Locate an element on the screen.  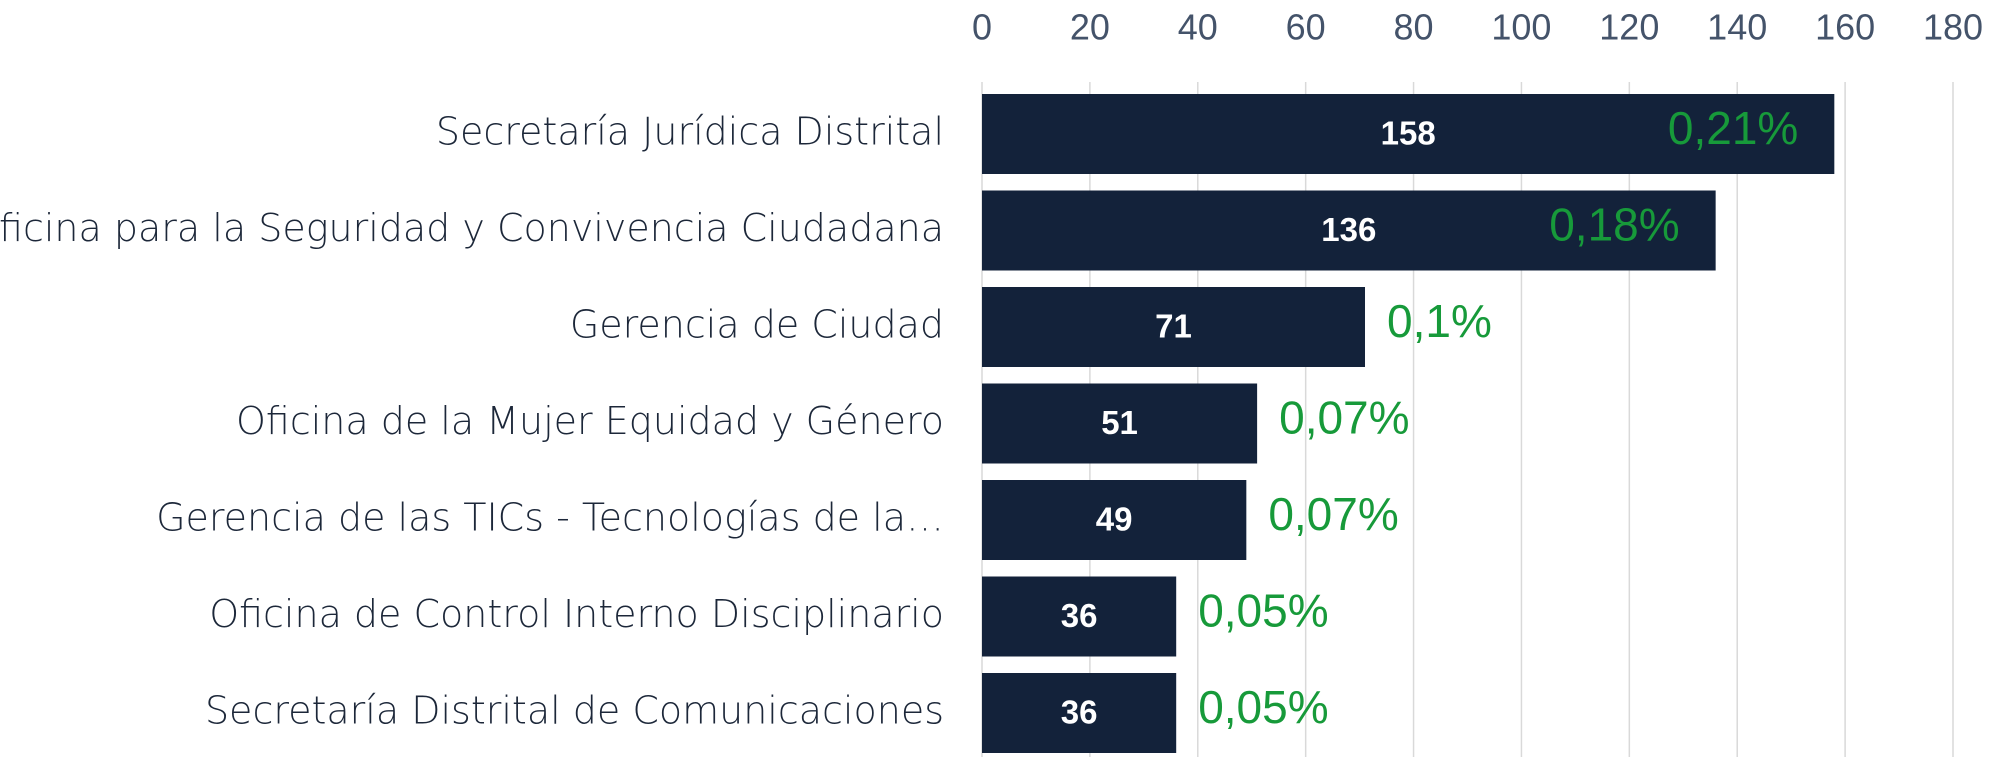
category-label: Gerencia de Ciudad is located at coordinates (757, 325).